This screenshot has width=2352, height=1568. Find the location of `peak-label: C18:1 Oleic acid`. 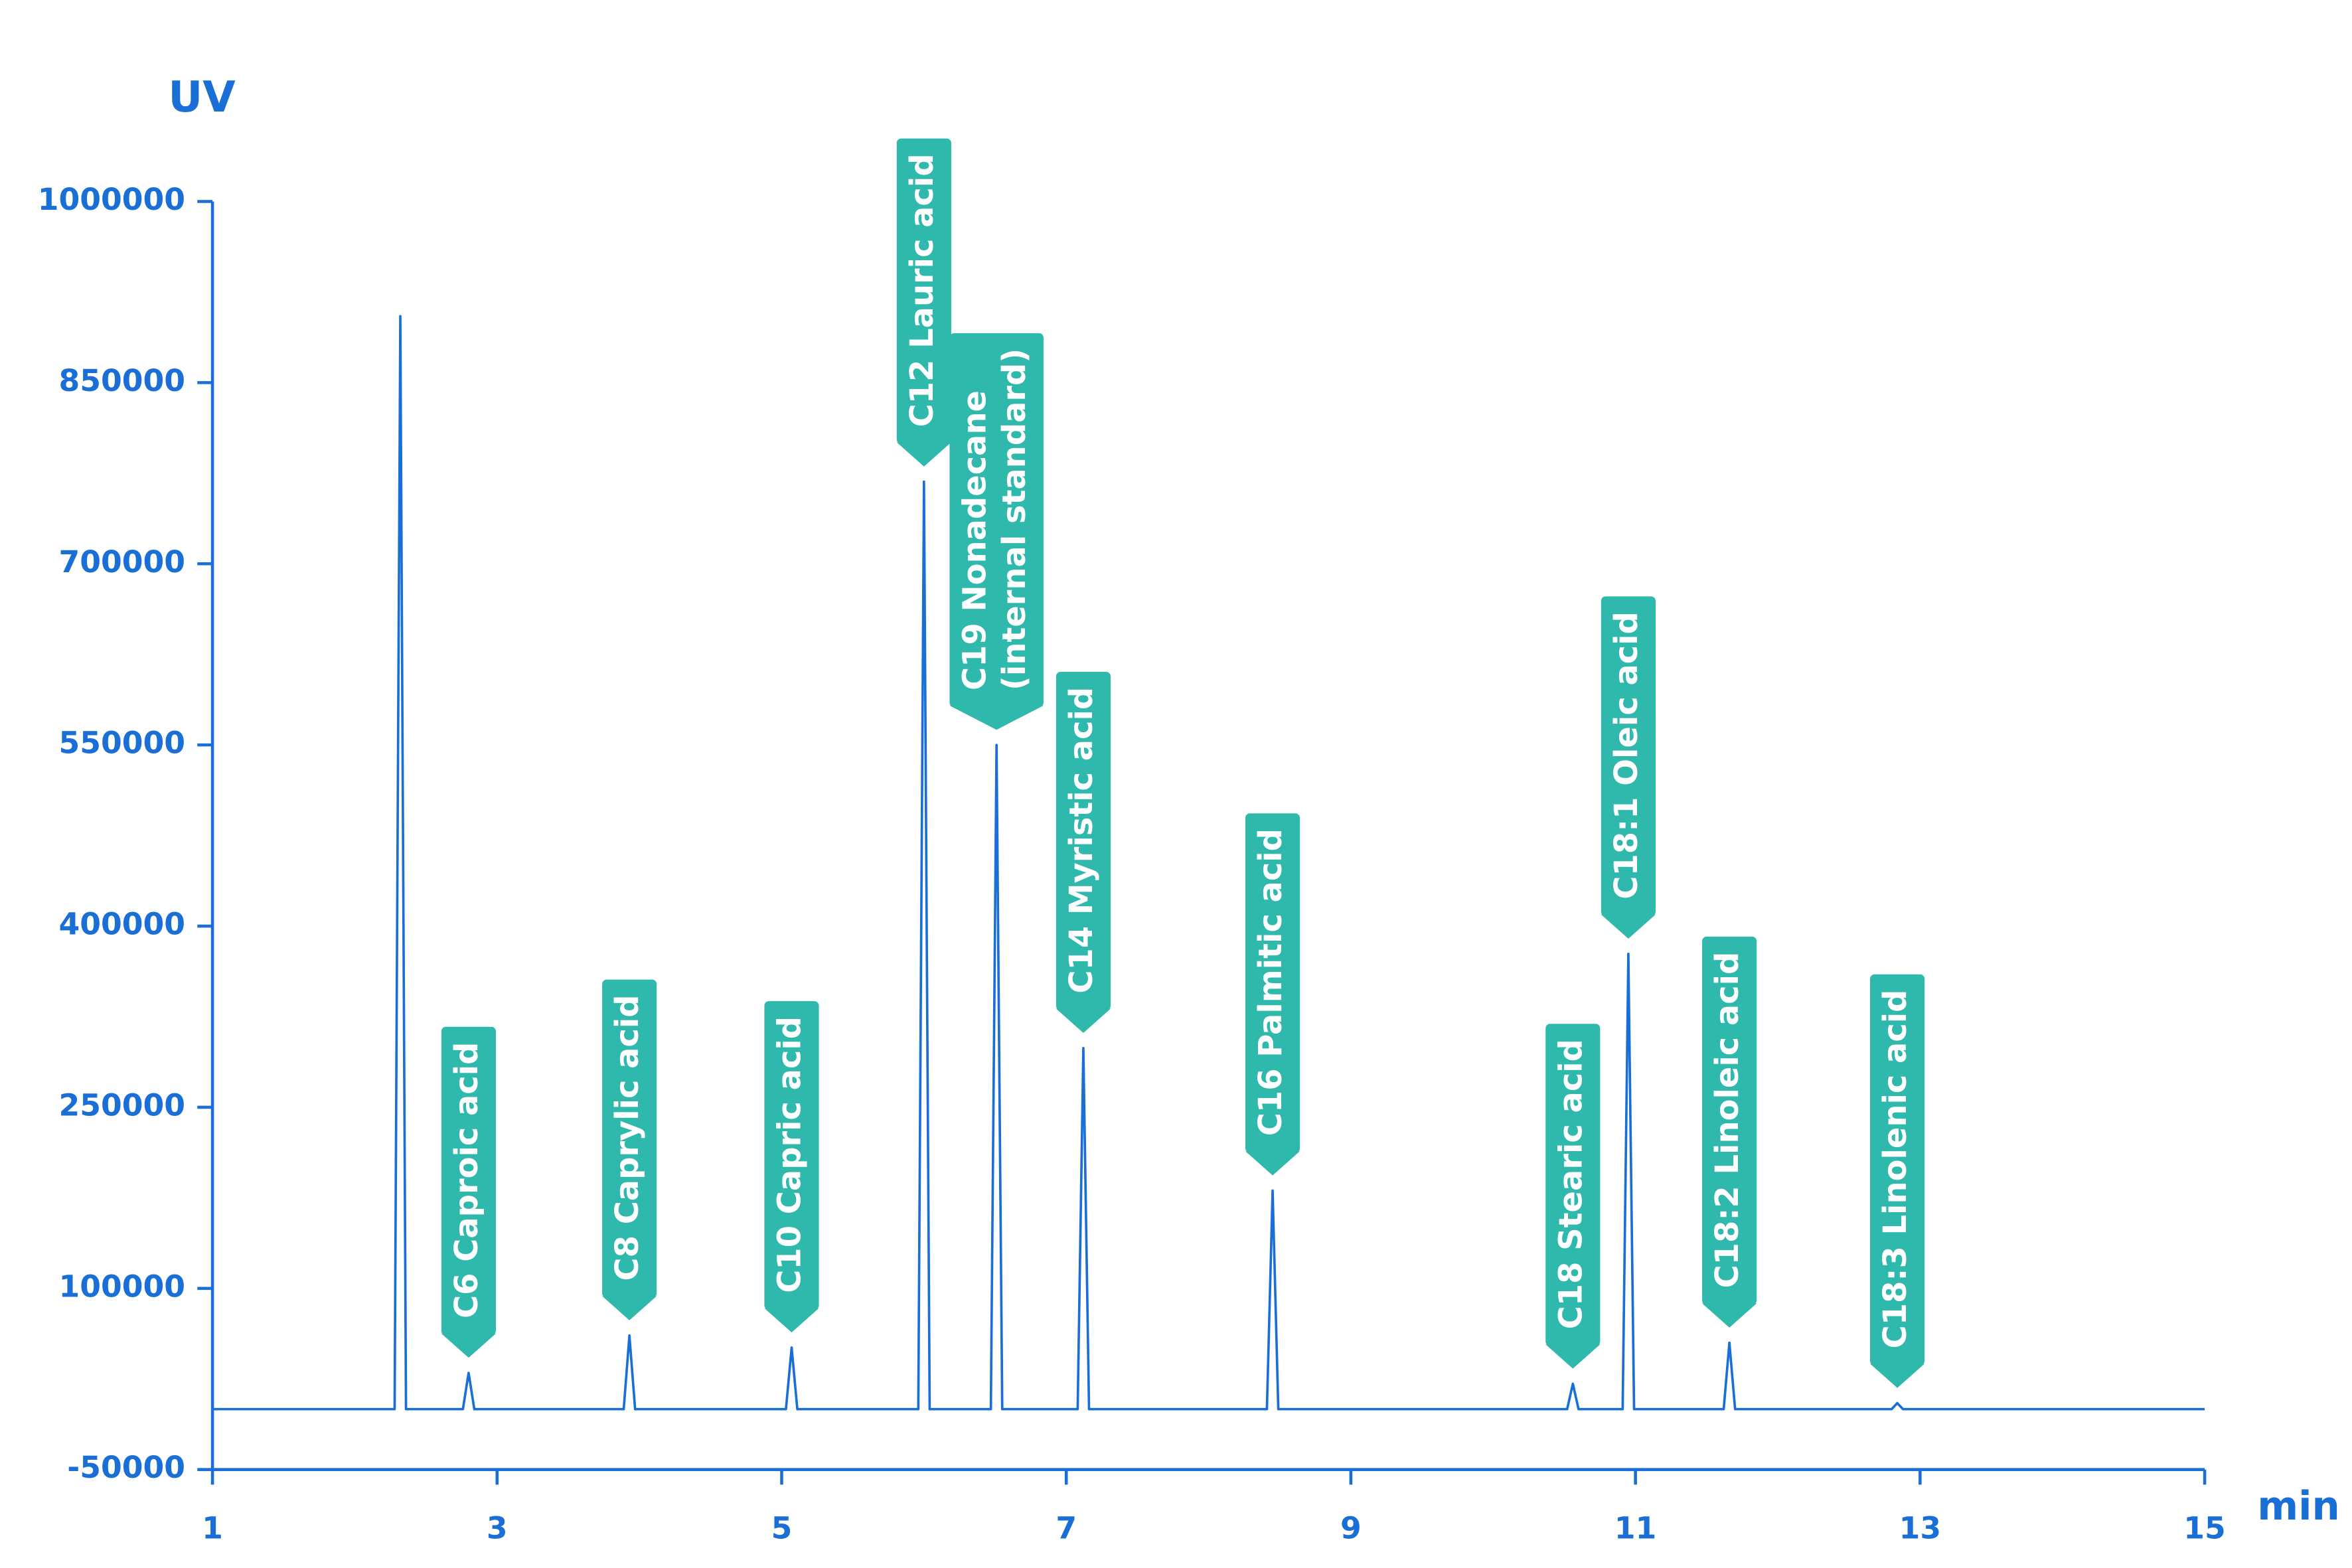

peak-label: C18:1 Oleic acid is located at coordinates (1629, 768).